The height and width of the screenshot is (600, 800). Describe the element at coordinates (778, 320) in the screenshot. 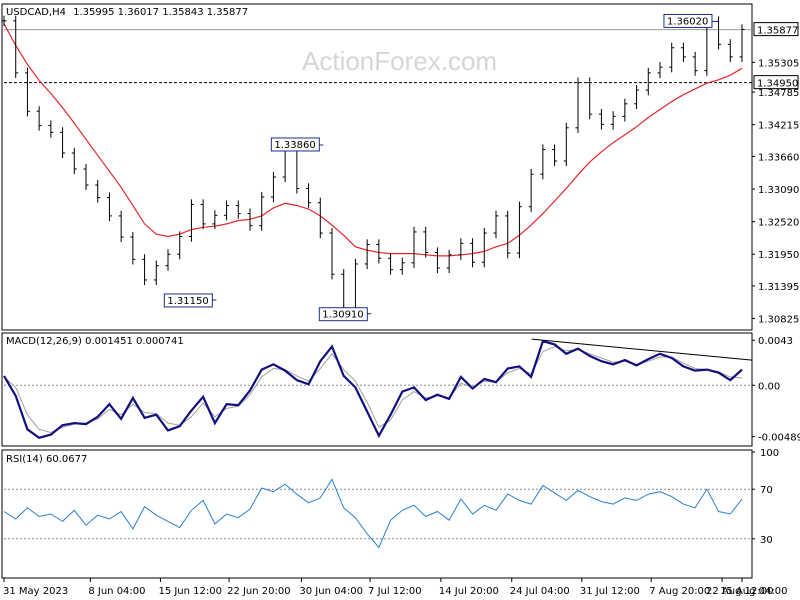

I see `y-tick-label: 1.30825` at that location.